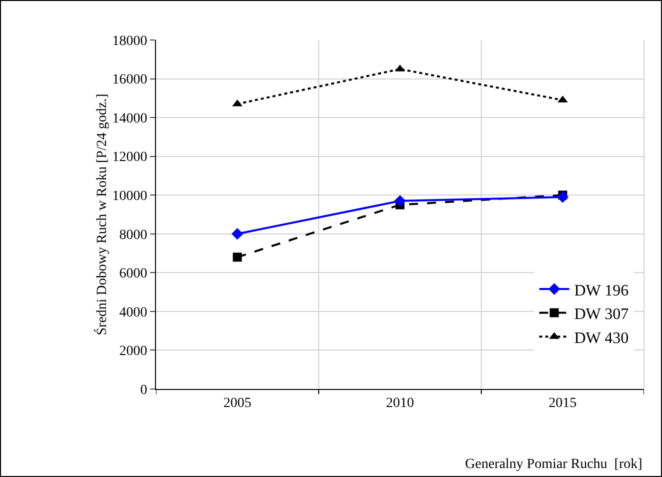 The height and width of the screenshot is (477, 662). What do you see at coordinates (562, 403) in the screenshot?
I see `x-tick-label: 2015` at bounding box center [562, 403].